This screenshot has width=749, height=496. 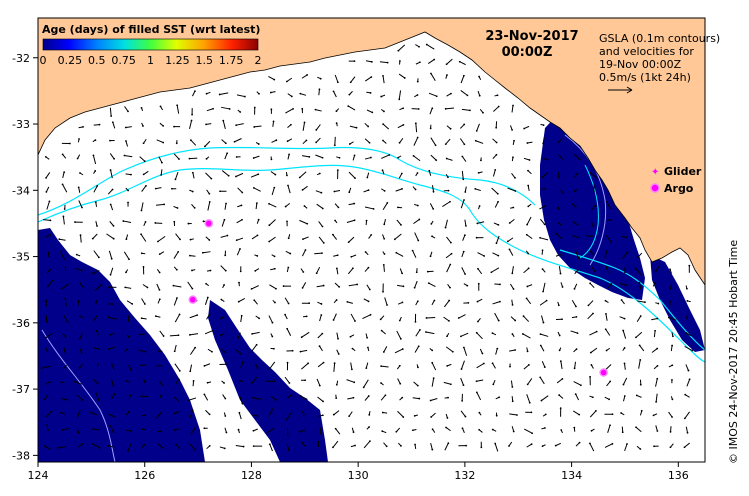 What do you see at coordinates (121, 345) in the screenshot?
I see `sst-old-region-west` at bounding box center [121, 345].